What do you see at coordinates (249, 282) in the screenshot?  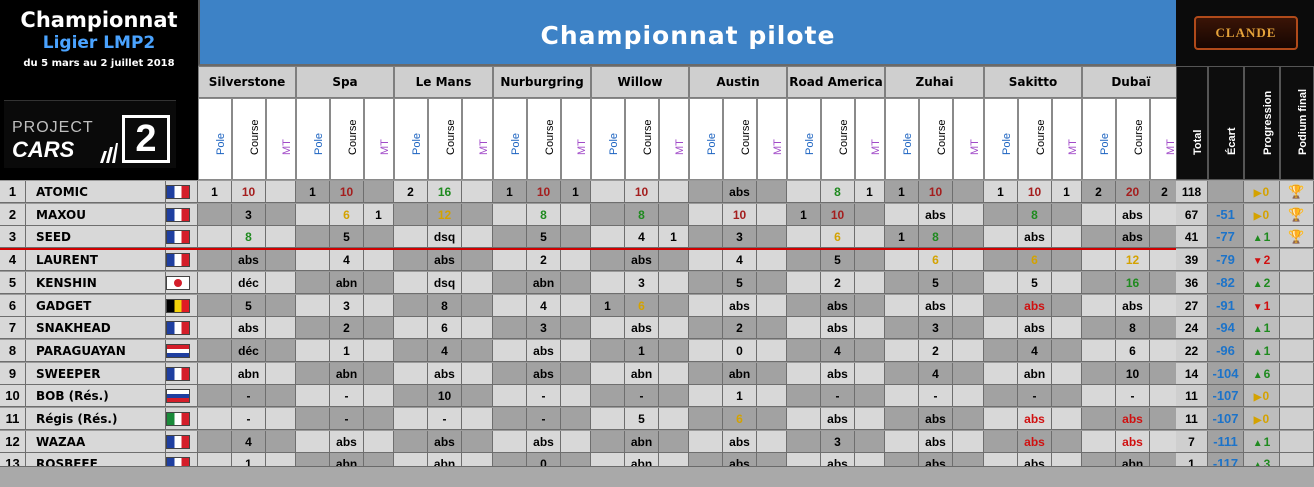 I see `race-result-cell: déc` at bounding box center [249, 282].